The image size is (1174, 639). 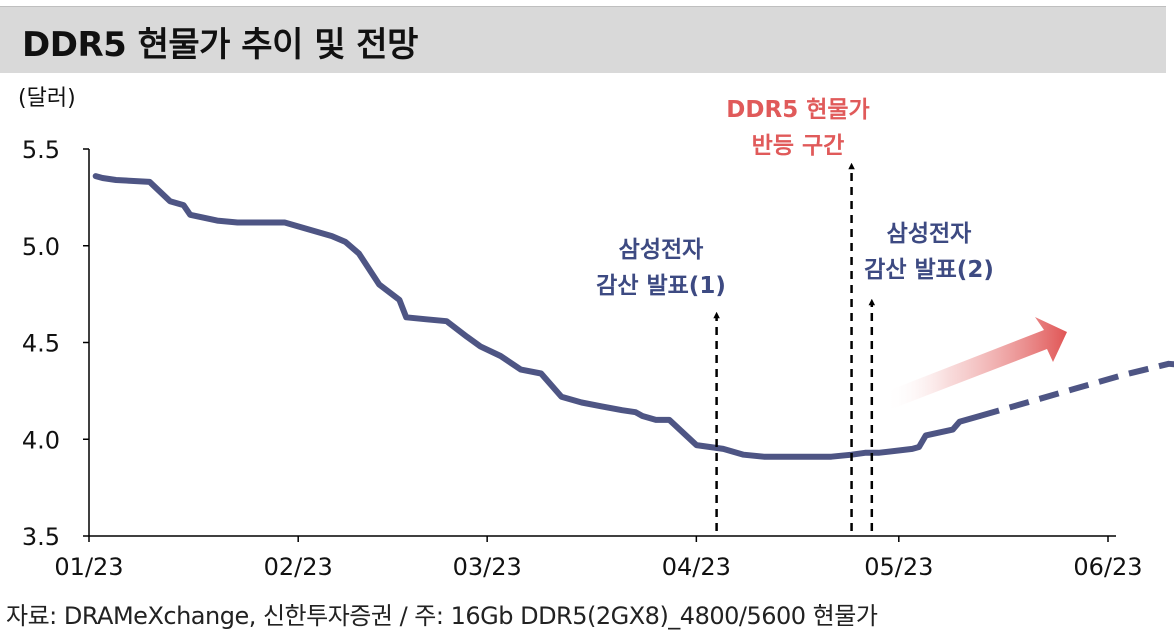 What do you see at coordinates (929, 270) in the screenshot?
I see `annotation-text: 감산 발표(2)` at bounding box center [929, 270].